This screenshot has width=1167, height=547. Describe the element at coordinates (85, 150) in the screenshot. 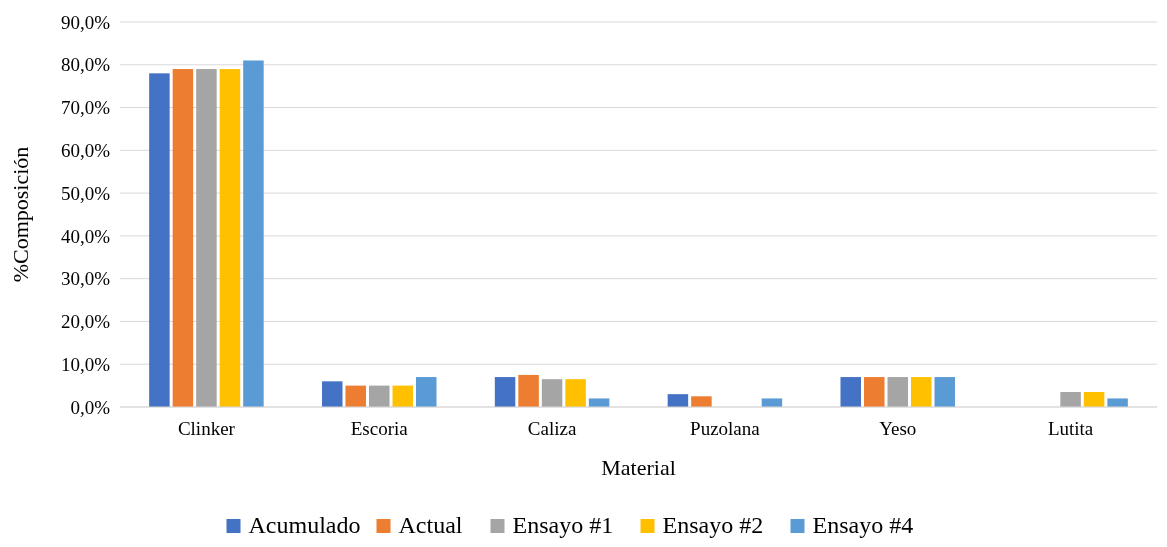

I see `y-tick-label: 60,0%` at that location.